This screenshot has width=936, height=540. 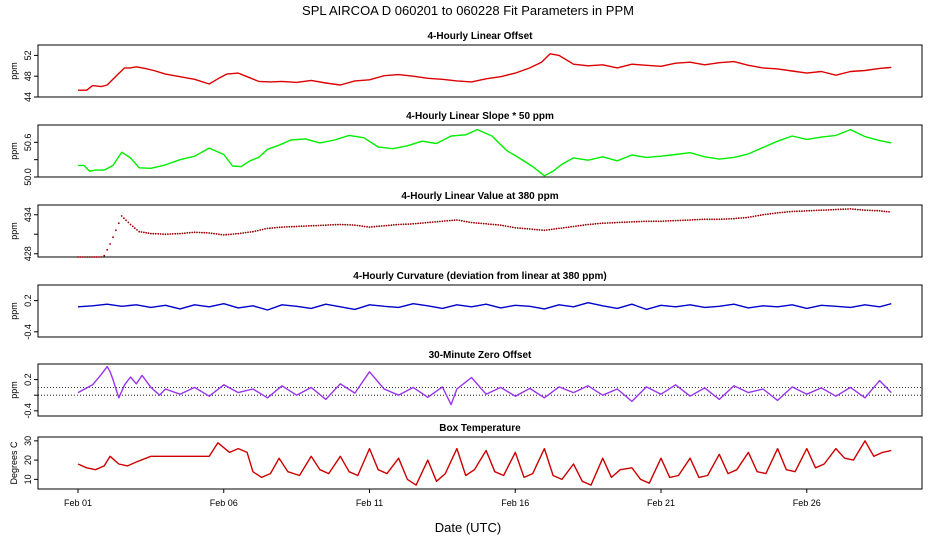 I want to click on y-tick-label: 50.0, so click(x=28, y=177).